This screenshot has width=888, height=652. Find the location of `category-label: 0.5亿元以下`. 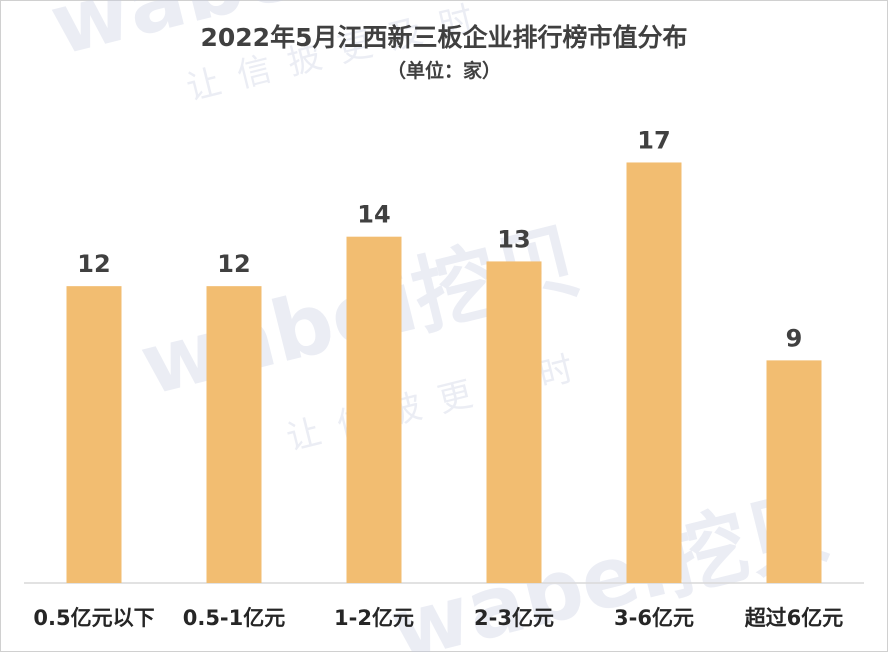

category-label: 0.5亿元以下 is located at coordinates (93, 618).